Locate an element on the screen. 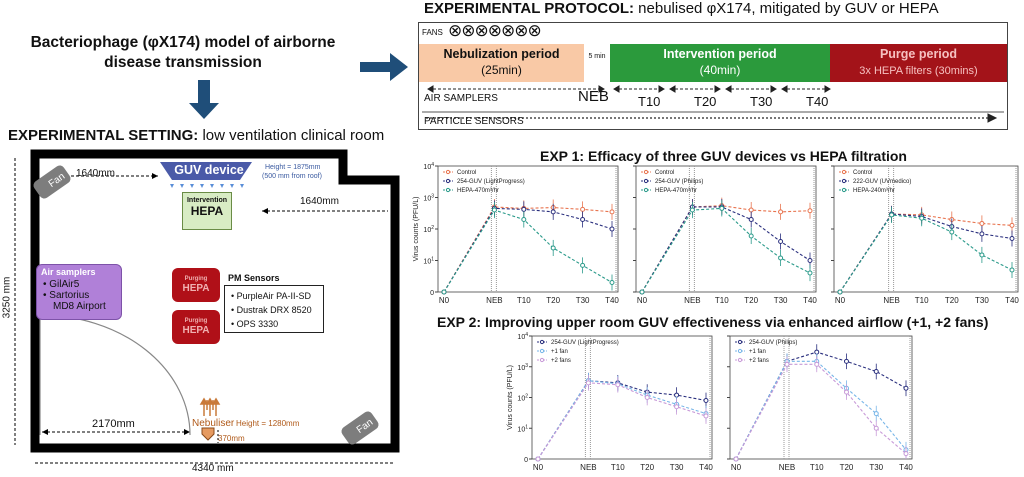 Image resolution: width=1024 pixels, height=477 pixels. legend-label: 254-GUV (LightProgress) is located at coordinates (491, 182).